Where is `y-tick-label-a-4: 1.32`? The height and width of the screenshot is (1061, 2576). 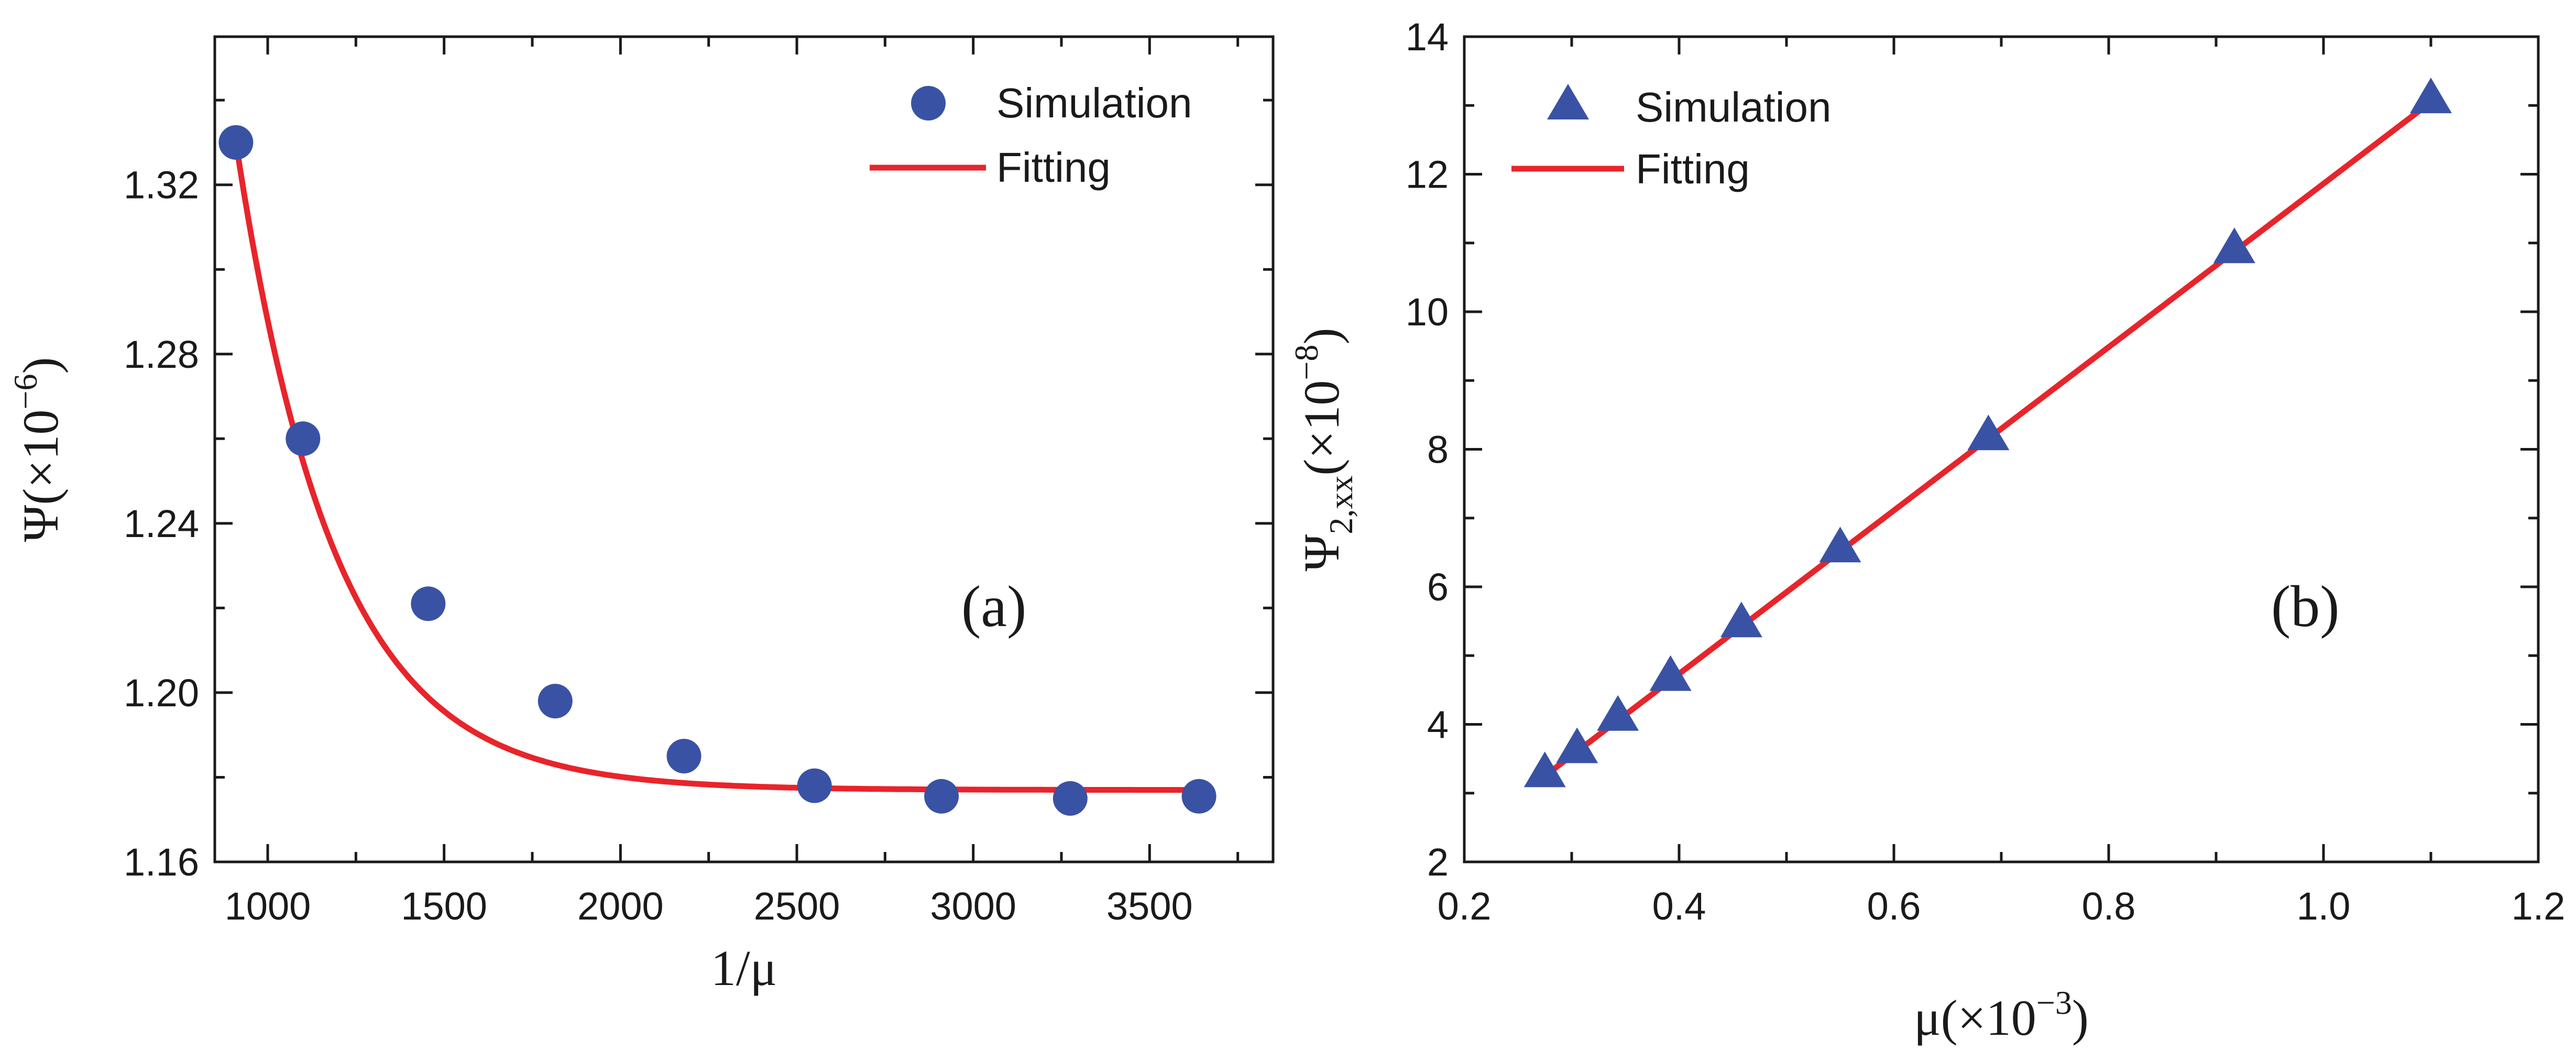 y-tick-label-a-4: 1.32 is located at coordinates (161, 185).